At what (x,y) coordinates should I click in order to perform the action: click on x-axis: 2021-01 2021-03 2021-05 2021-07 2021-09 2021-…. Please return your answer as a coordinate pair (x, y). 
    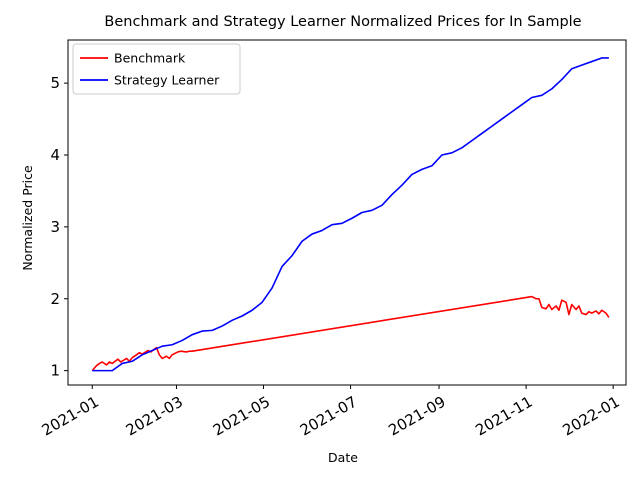
    Looking at the image, I should click on (331, 412).